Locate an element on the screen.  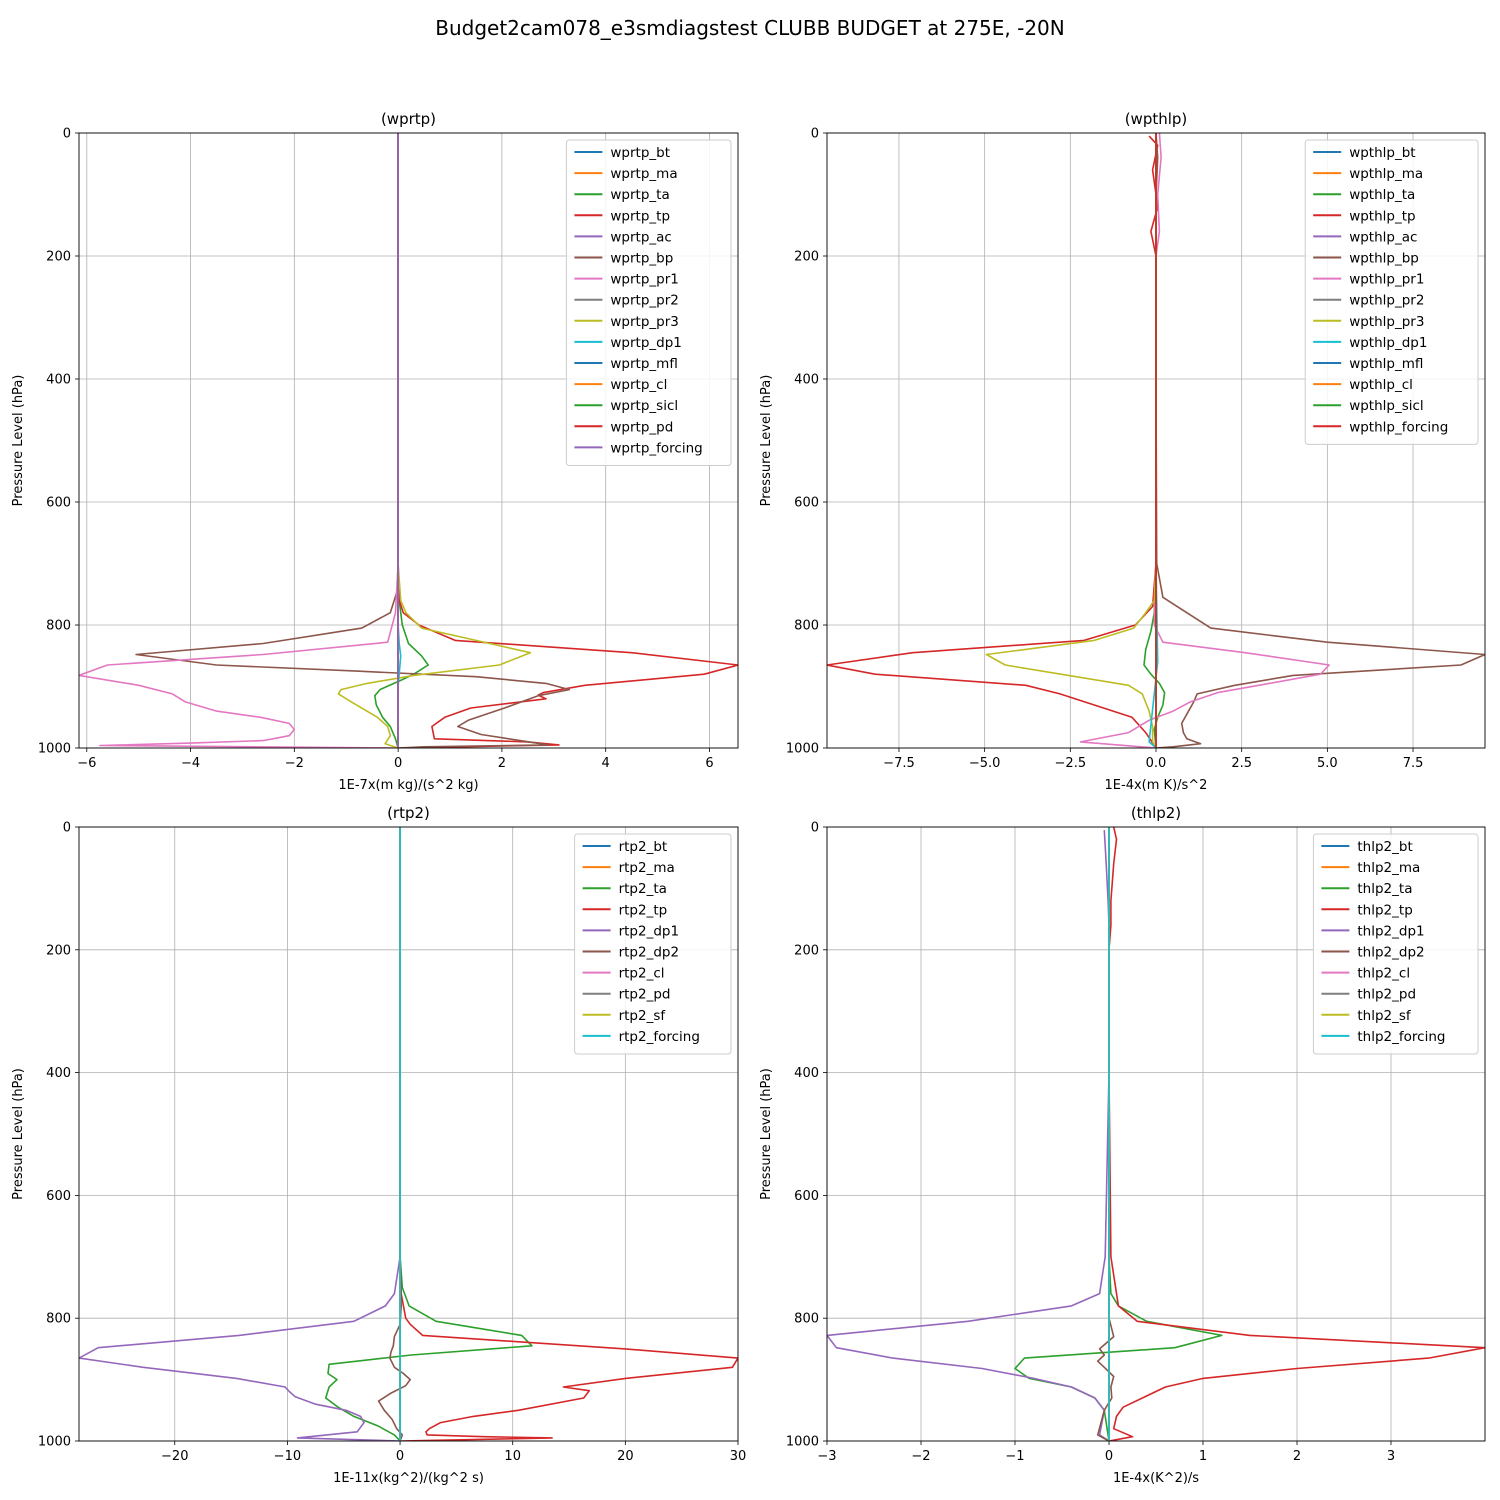
series-line-wprtp_pr3 is located at coordinates (434, 440).